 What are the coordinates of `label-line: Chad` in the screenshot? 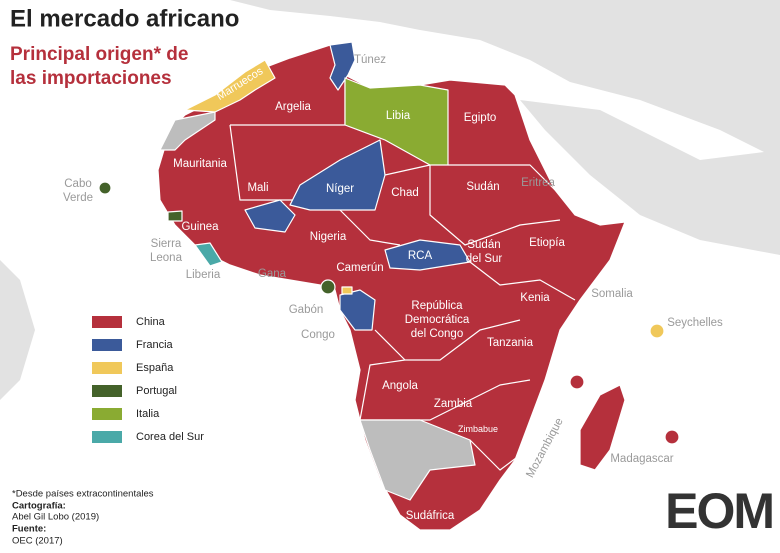 It's located at (405, 193).